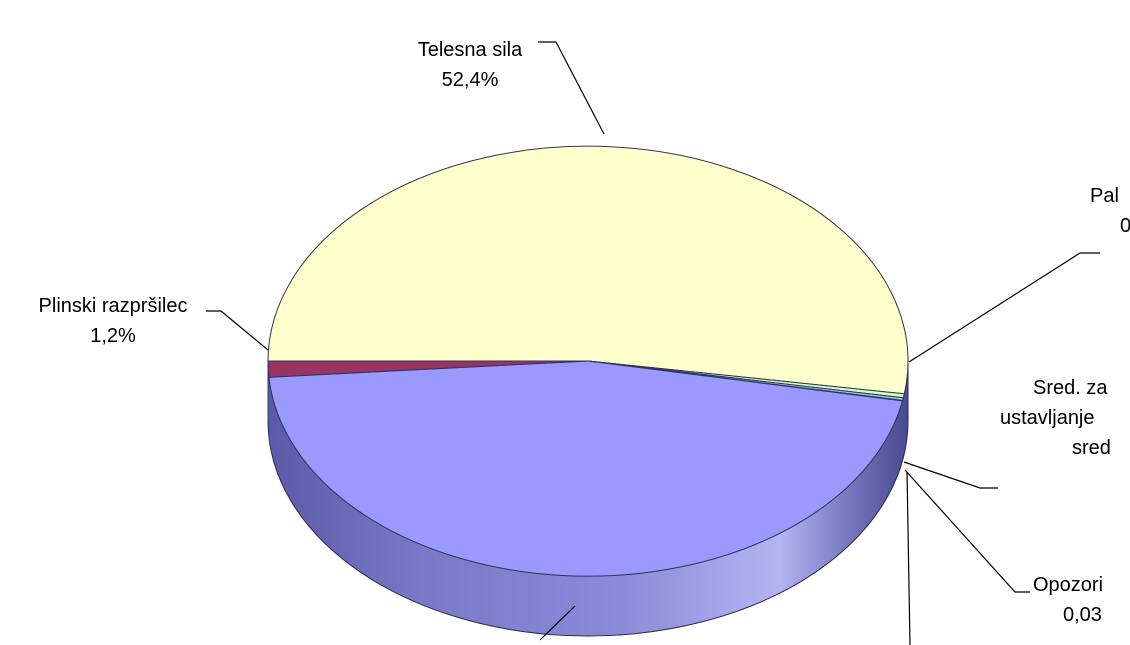 The height and width of the screenshot is (645, 1130). Describe the element at coordinates (1070, 388) in the screenshot. I see `slice-label-2-line-0: Sred. za` at that location.